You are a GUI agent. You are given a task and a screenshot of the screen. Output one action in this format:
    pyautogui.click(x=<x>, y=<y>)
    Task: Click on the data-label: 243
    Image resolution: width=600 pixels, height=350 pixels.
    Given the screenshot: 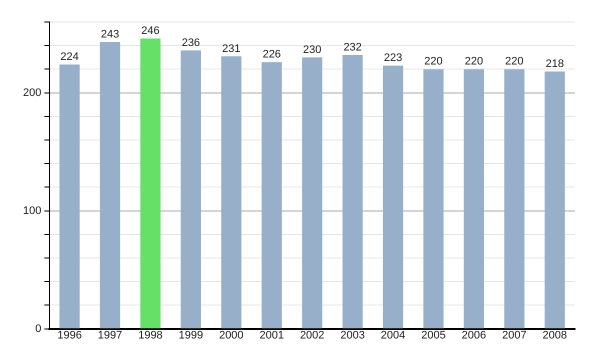 What is the action you would take?
    pyautogui.click(x=110, y=34)
    